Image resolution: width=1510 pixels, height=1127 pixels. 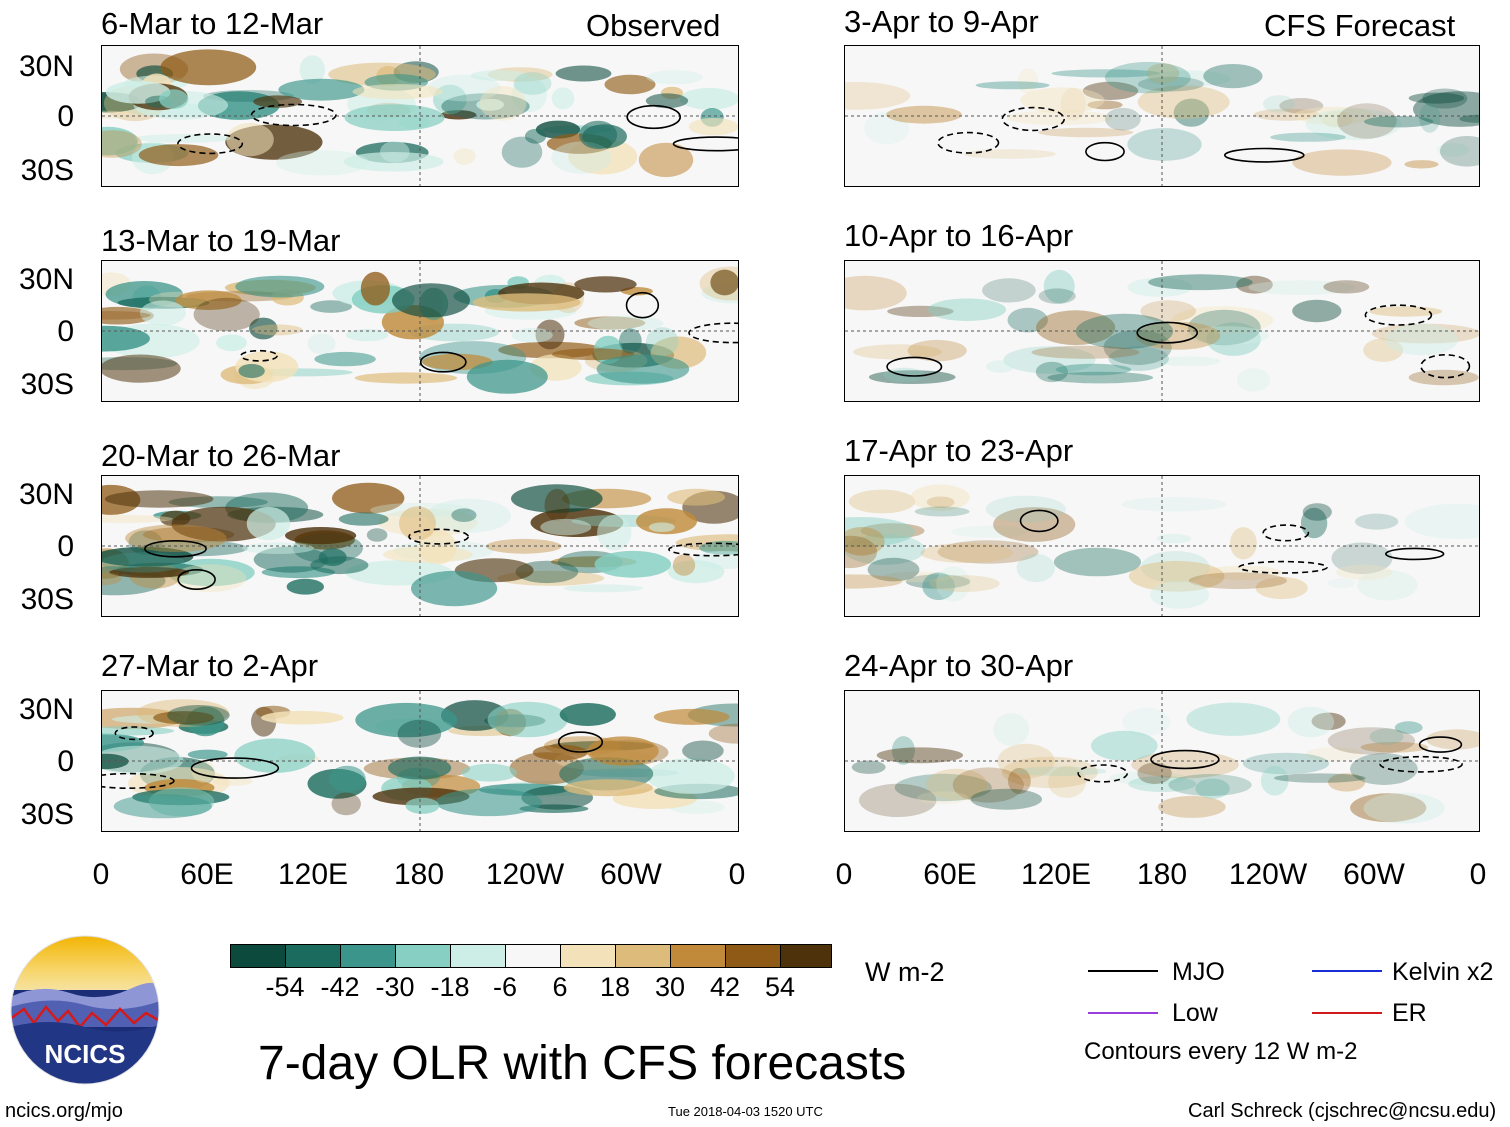 What do you see at coordinates (85, 1054) in the screenshot?
I see `logo-text: NCICS` at bounding box center [85, 1054].